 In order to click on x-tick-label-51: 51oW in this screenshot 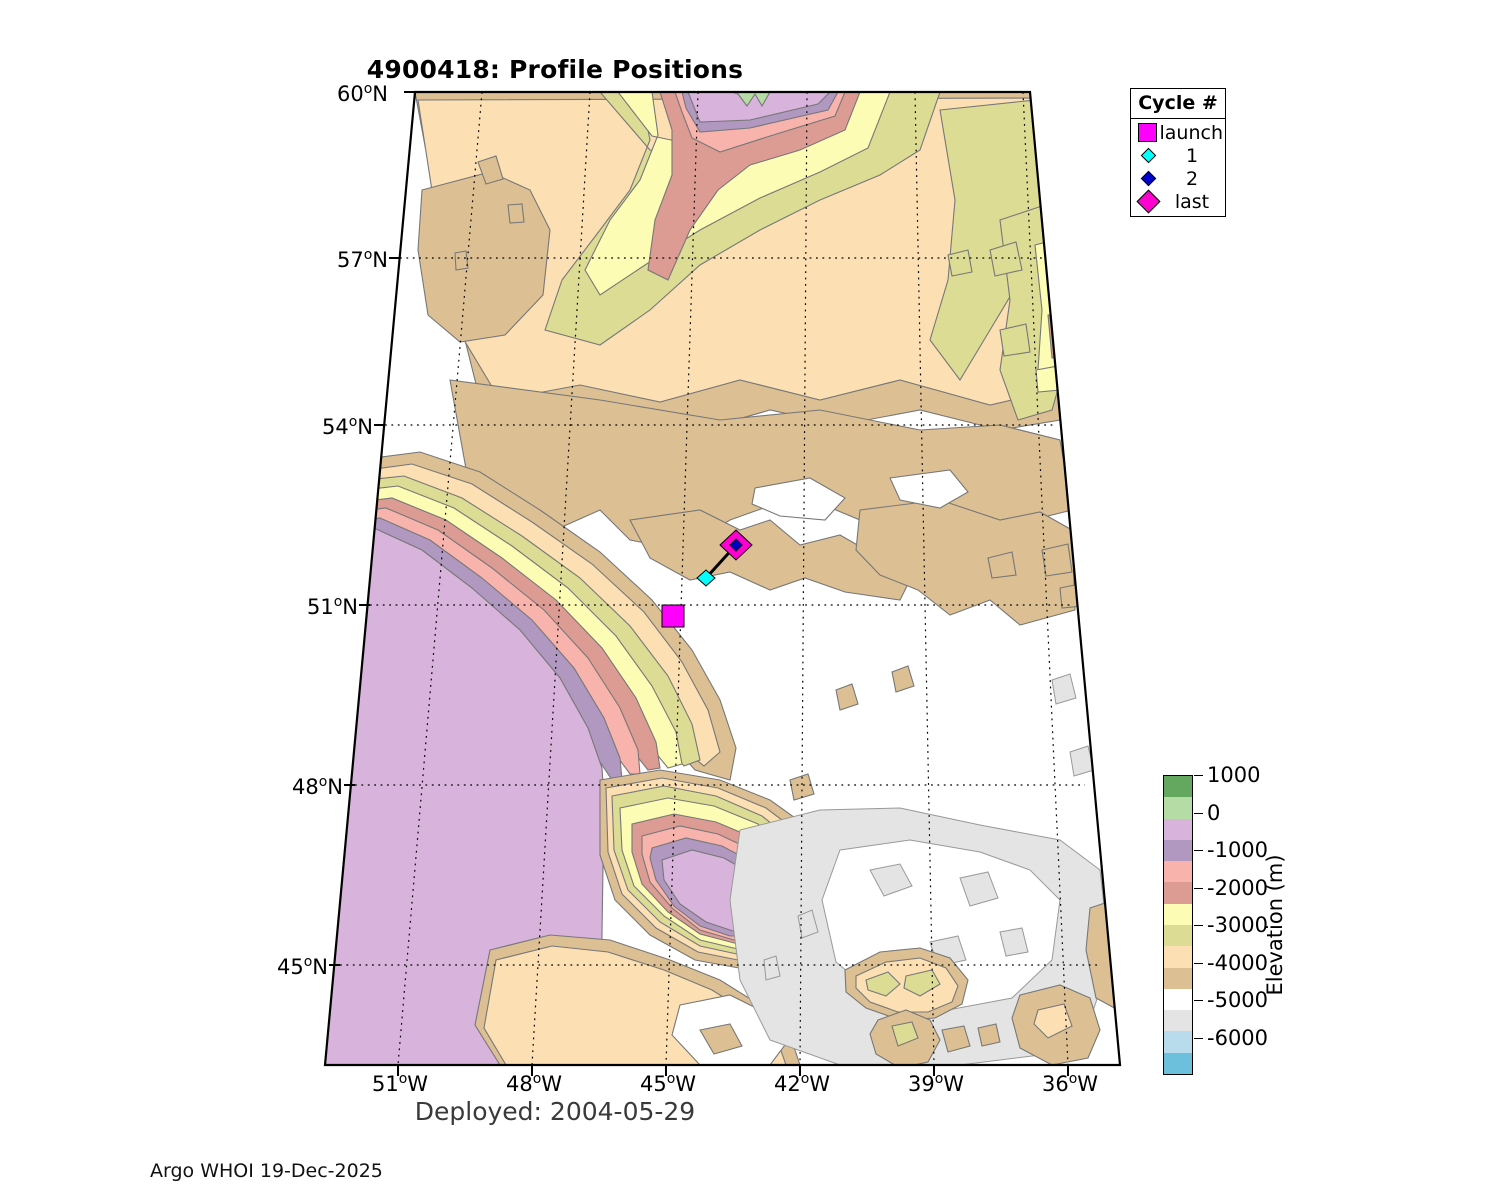, I will do `click(400, 1083)`.